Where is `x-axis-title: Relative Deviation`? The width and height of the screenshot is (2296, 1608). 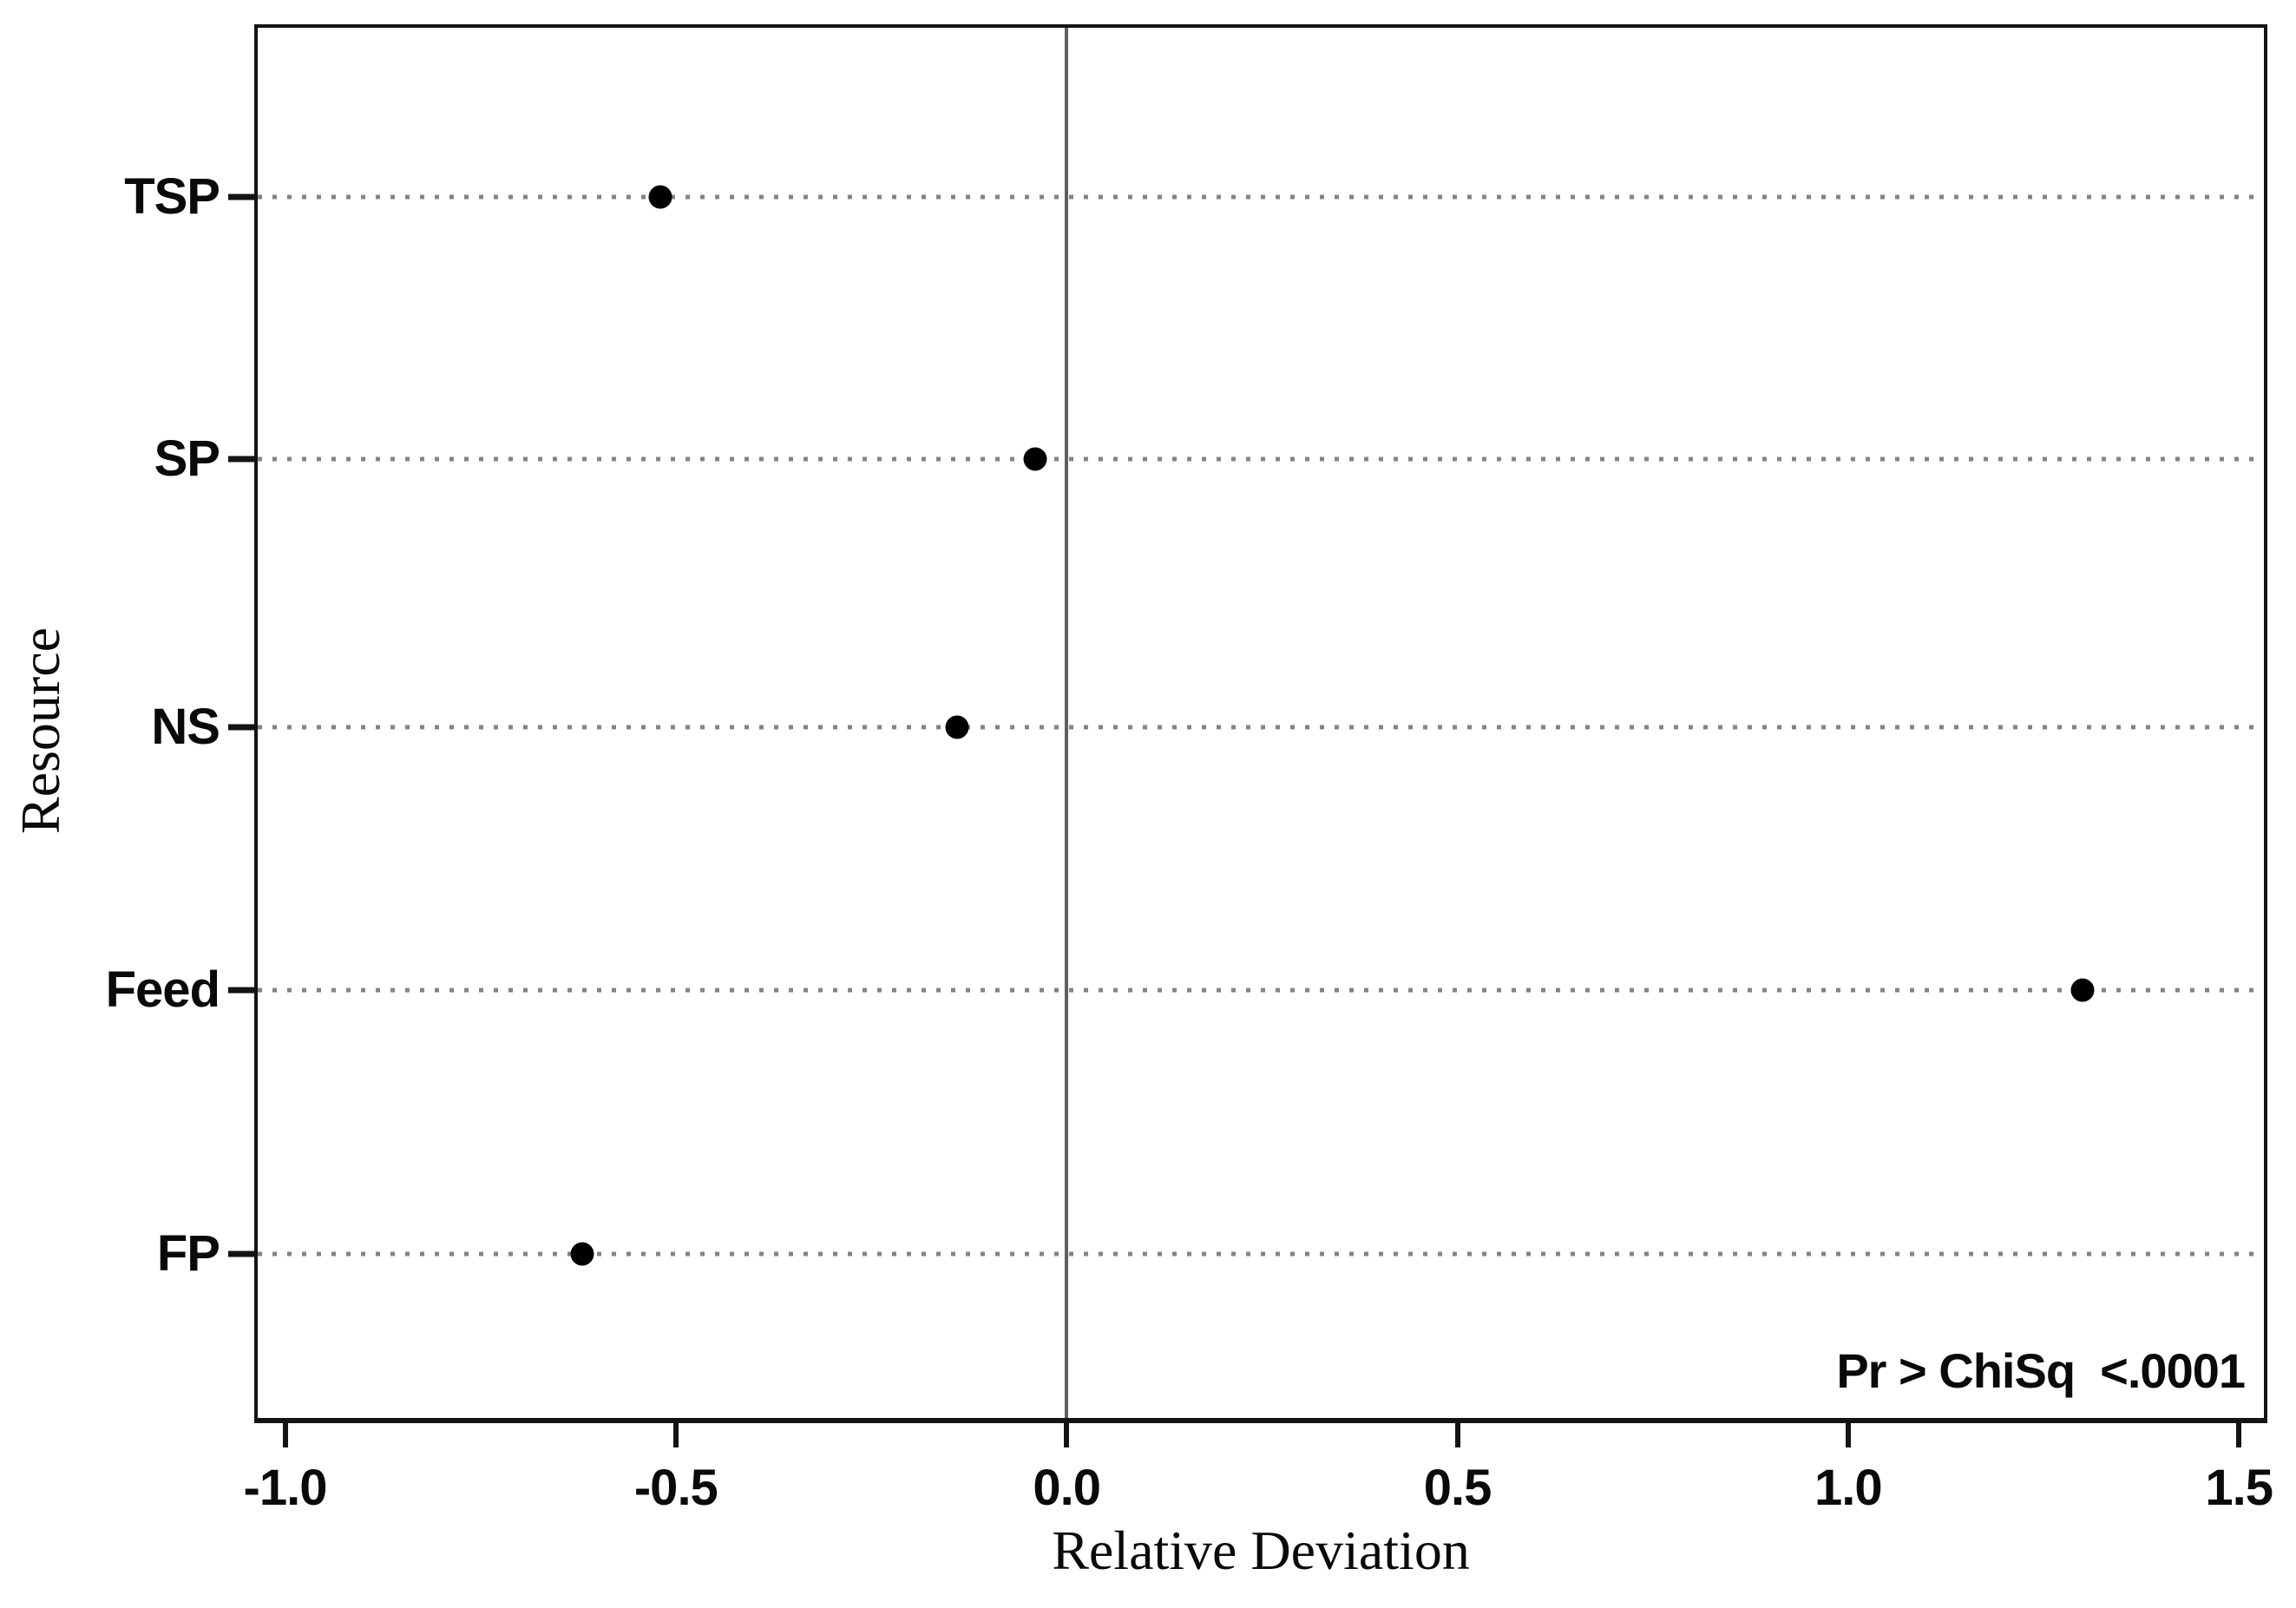 x-axis-title: Relative Deviation is located at coordinates (1261, 1550).